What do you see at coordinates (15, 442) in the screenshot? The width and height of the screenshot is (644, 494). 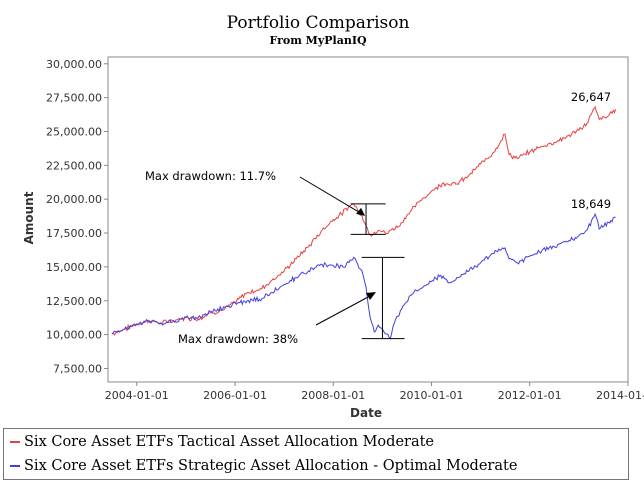 I see `legend-swatch-tactical` at bounding box center [15, 442].